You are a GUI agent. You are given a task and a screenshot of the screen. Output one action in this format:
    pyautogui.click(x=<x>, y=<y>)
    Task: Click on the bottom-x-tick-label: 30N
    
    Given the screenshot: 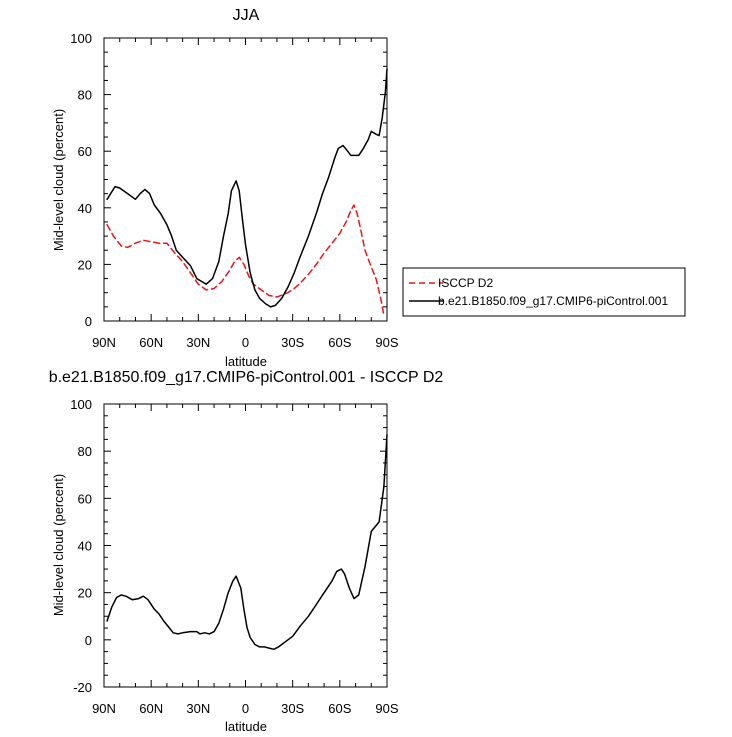 What is the action you would take?
    pyautogui.click(x=198, y=708)
    